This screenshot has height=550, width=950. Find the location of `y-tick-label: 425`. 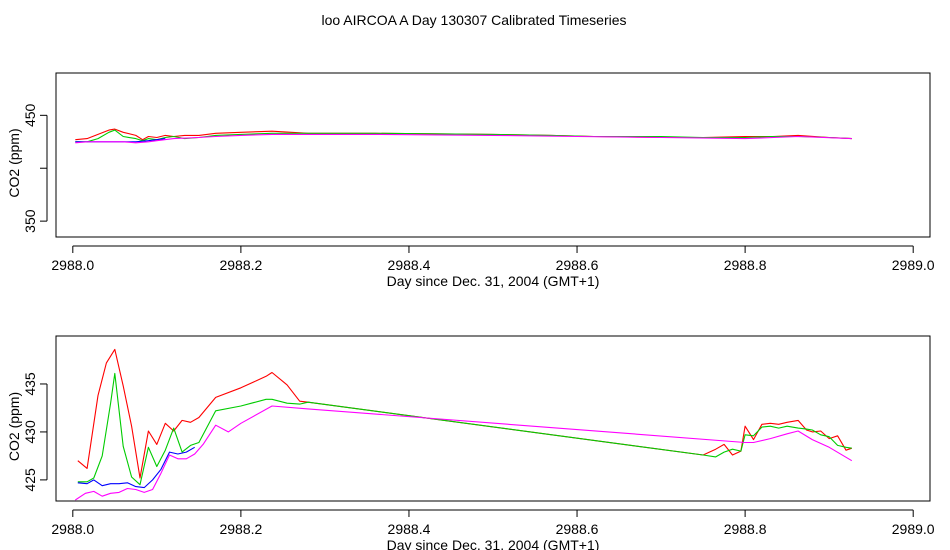

y-tick-label: 425 is located at coordinates (30, 480).